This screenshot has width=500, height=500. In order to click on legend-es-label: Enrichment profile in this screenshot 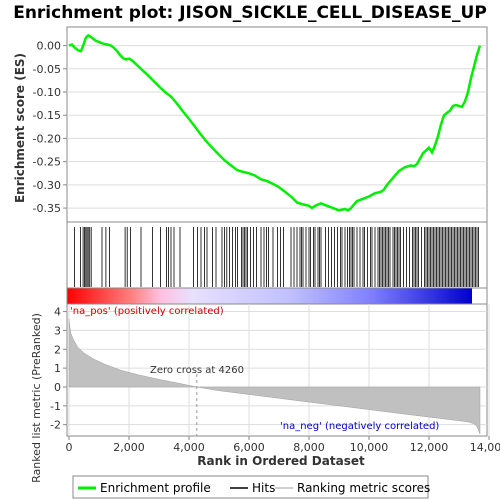, I will do `click(155, 488)`.